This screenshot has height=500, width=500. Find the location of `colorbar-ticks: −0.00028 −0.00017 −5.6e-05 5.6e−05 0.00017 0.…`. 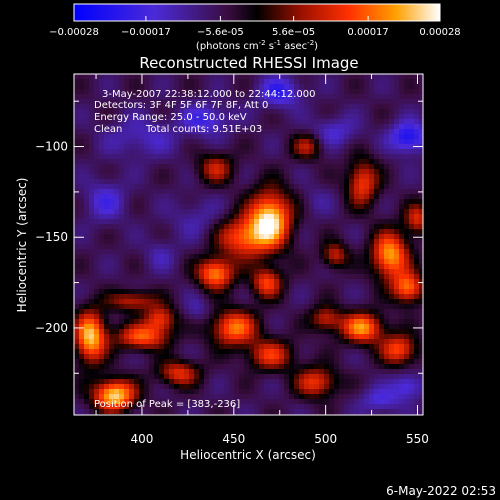

colorbar-ticks: −0.00028 −0.00017 −5.6e-05 5.6e−05 0.00017 0.… is located at coordinates (255, 27).